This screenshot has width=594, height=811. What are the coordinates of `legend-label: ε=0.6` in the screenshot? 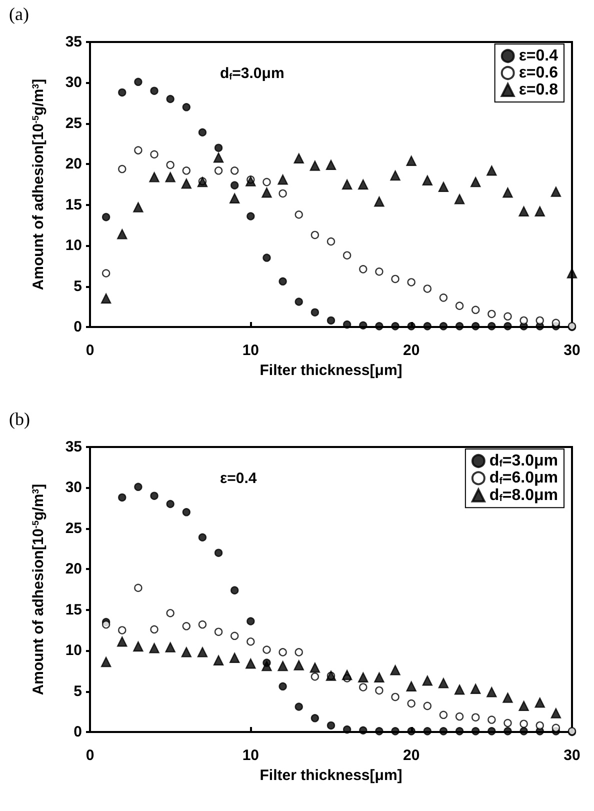 It's located at (538, 73).